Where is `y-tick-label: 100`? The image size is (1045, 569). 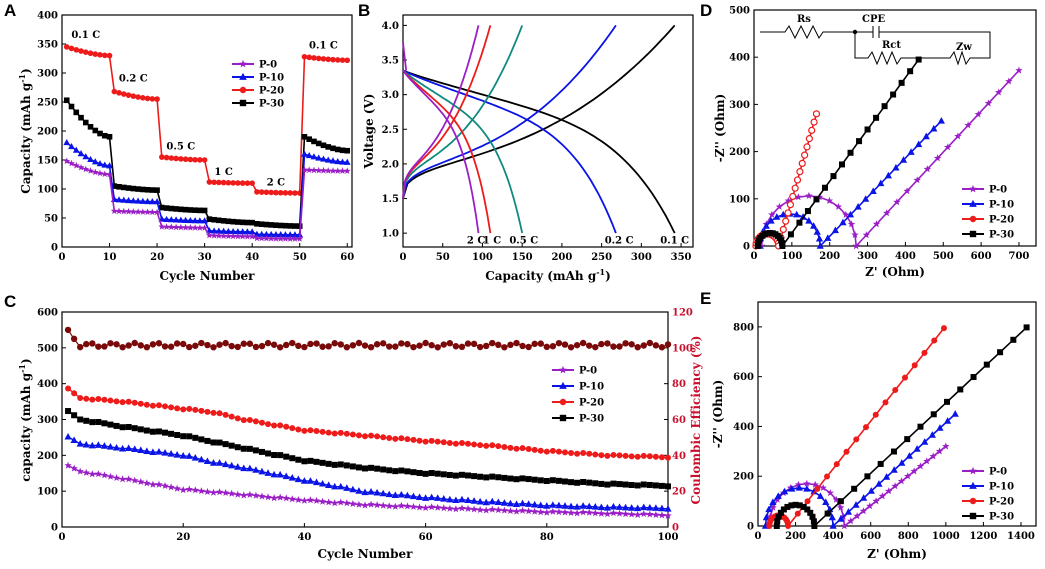
y-tick-label: 100 is located at coordinates (47, 190).